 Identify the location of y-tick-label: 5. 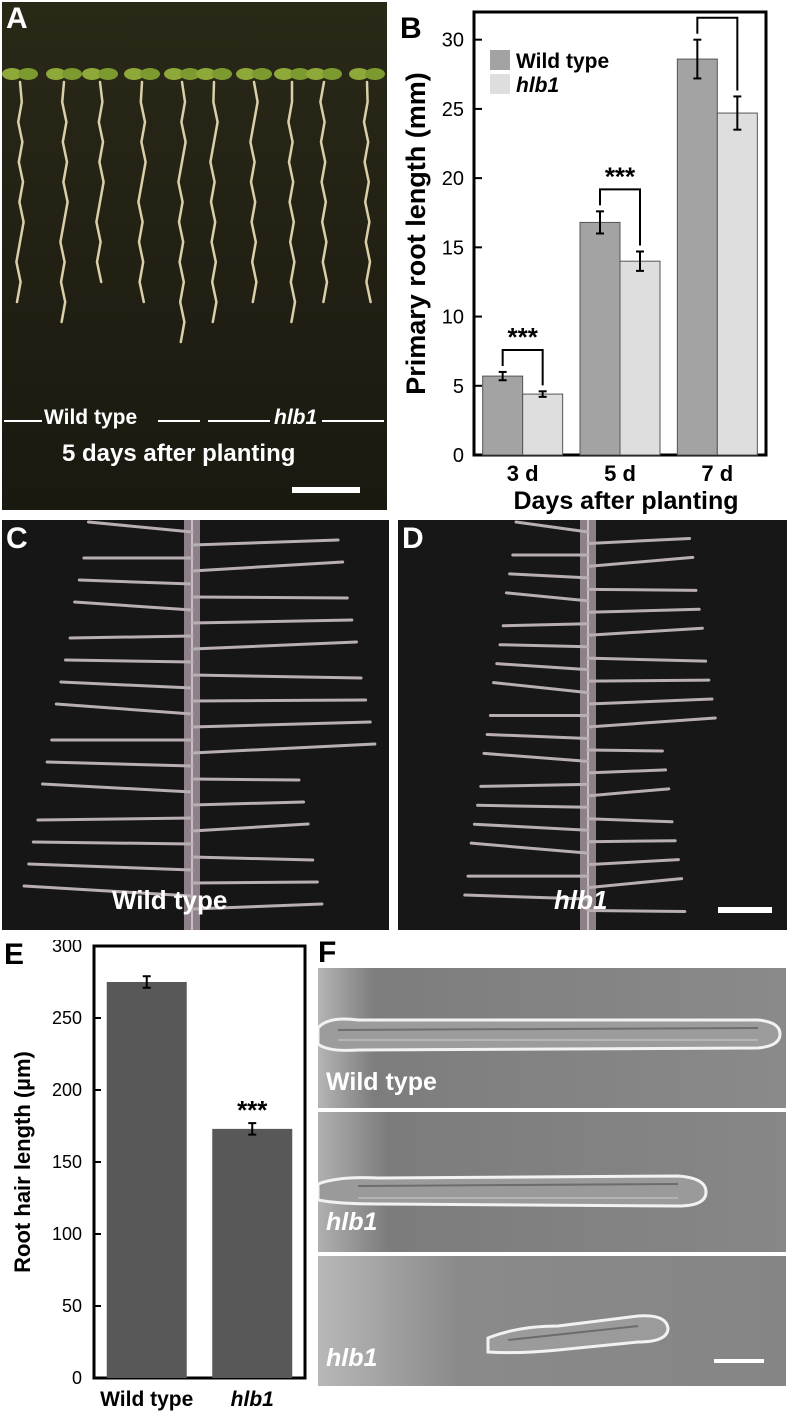
(458, 387).